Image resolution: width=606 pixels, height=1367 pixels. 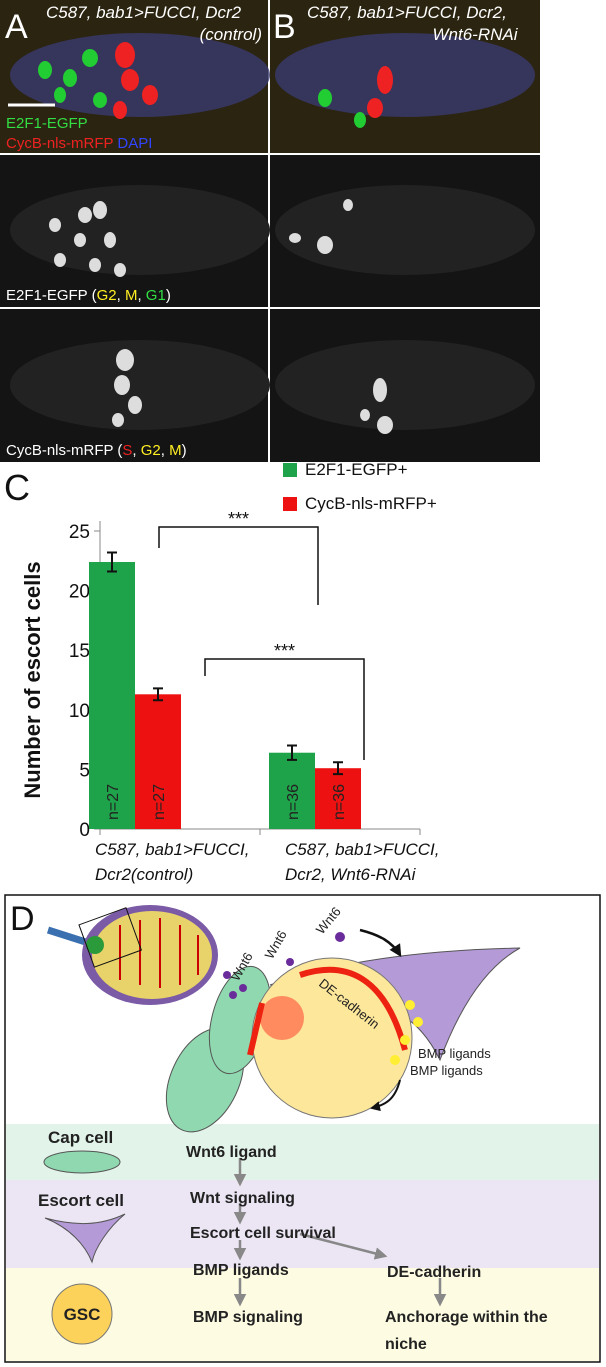 I want to click on panel-title: C587, bab1>FUCCI, Dcr2,, so click(x=407, y=12).